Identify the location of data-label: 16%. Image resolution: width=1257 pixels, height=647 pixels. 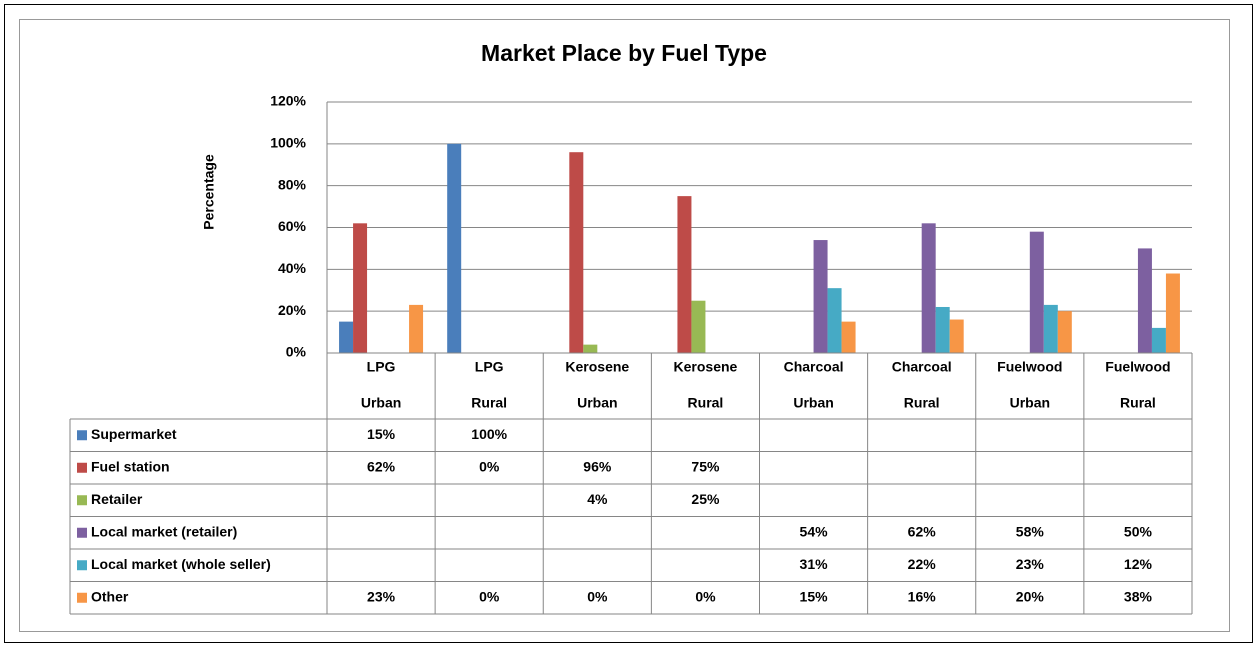
(922, 596).